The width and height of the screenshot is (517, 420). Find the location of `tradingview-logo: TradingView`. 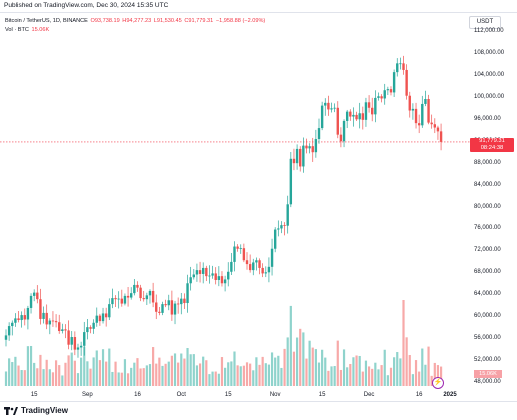

tradingview-logo: TradingView is located at coordinates (36, 410).